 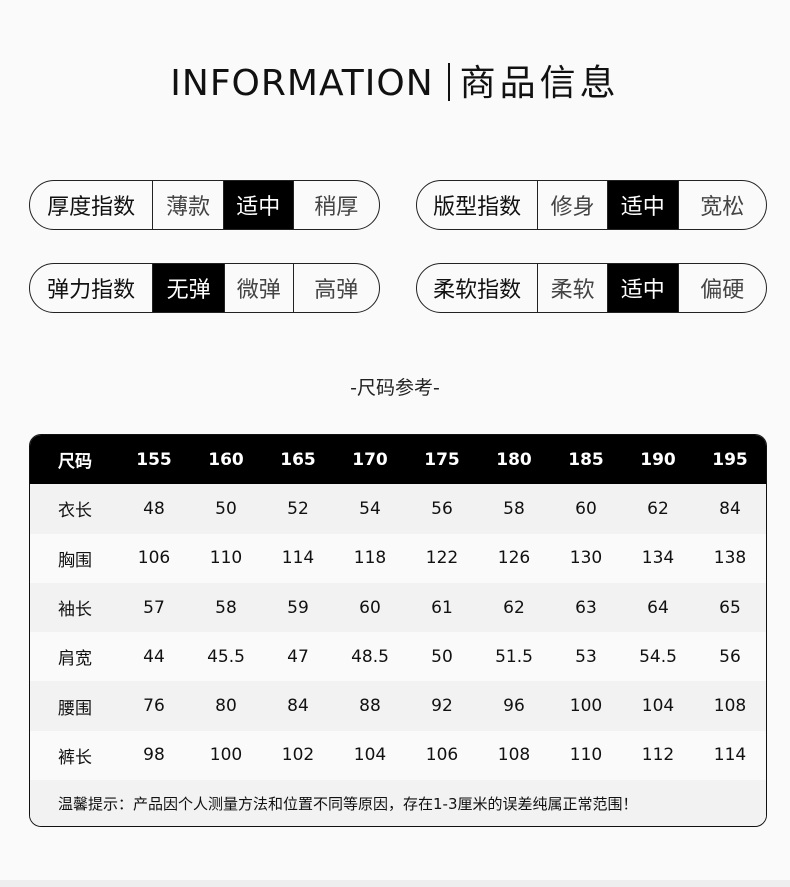 What do you see at coordinates (398, 607) in the screenshot?
I see `table-row: 袖长 57 58 59 60 61 62 63 64 65` at bounding box center [398, 607].